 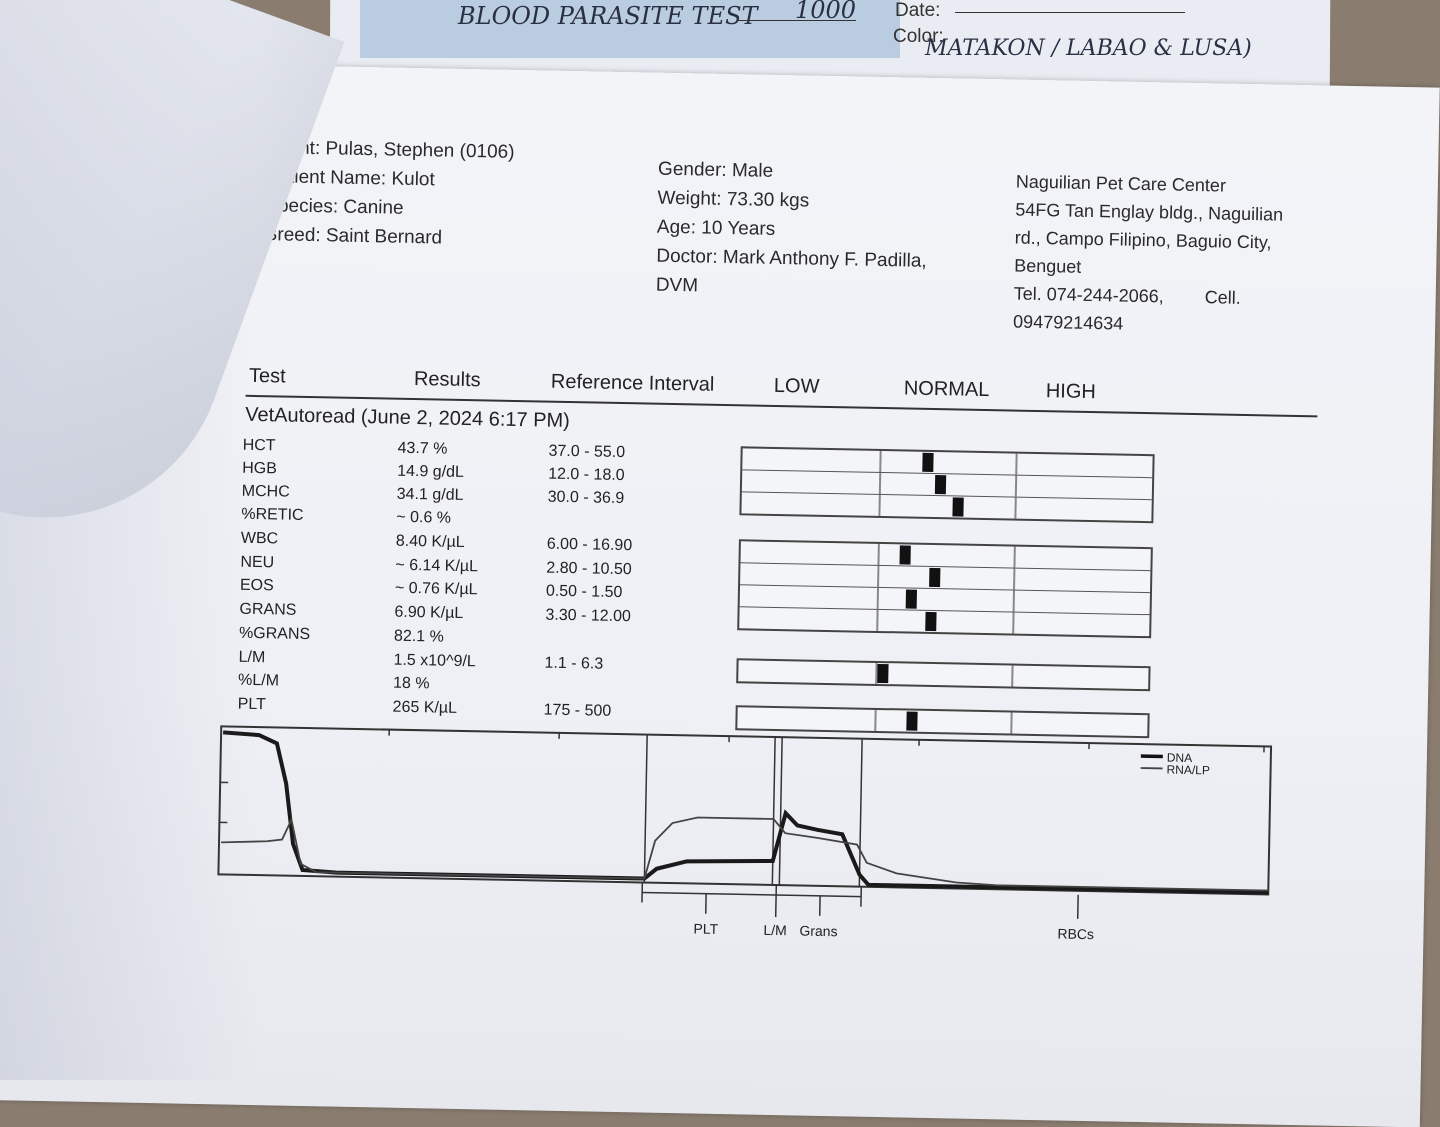 What do you see at coordinates (257, 563) in the screenshot?
I see `test-name: NEU` at bounding box center [257, 563].